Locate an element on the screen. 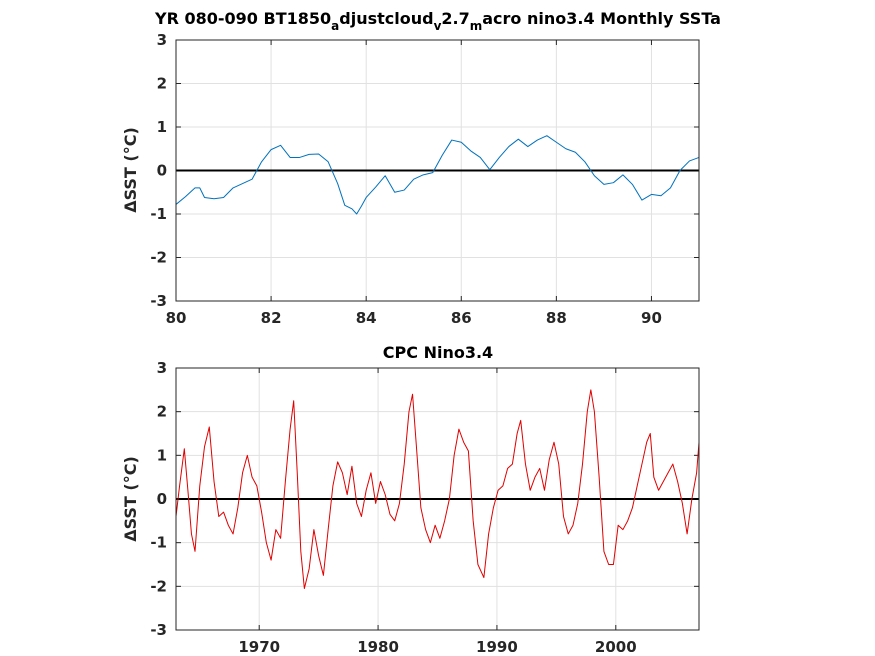  title-subscript: a is located at coordinates (335, 26).